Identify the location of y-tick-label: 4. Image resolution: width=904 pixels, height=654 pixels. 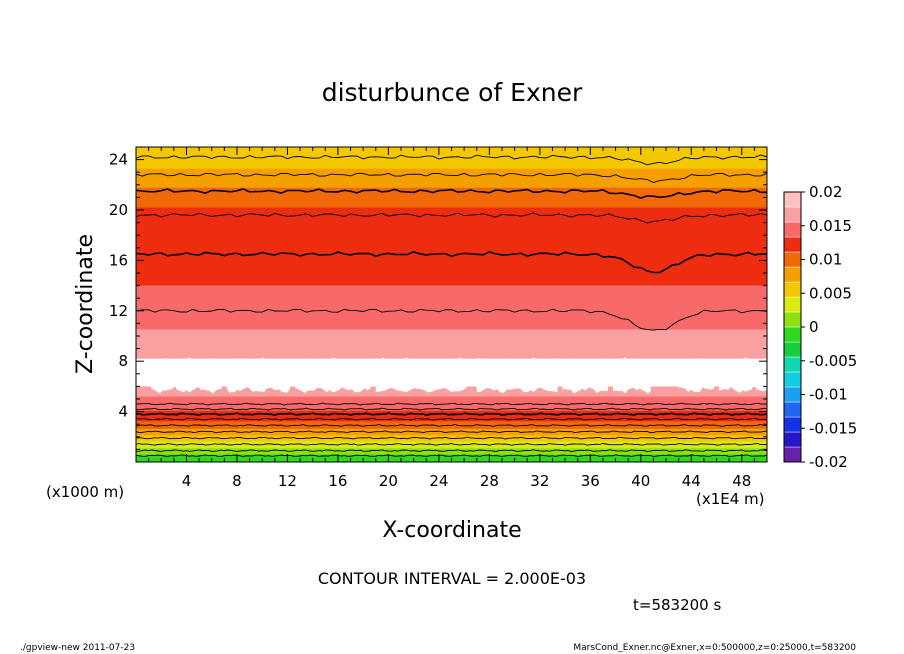
(123, 412).